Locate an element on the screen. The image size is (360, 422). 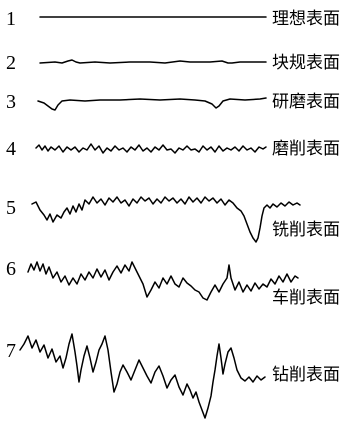
profile-number-5: 5 is located at coordinates (11, 208).